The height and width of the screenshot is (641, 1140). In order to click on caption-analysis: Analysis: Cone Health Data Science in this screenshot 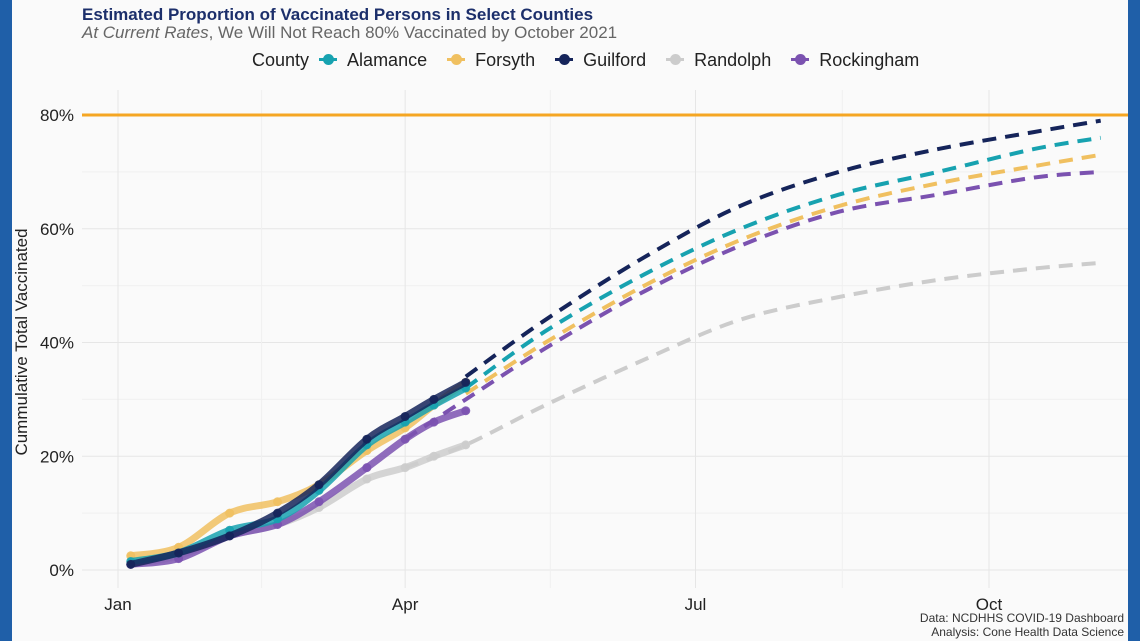, I will do `click(1027, 632)`.